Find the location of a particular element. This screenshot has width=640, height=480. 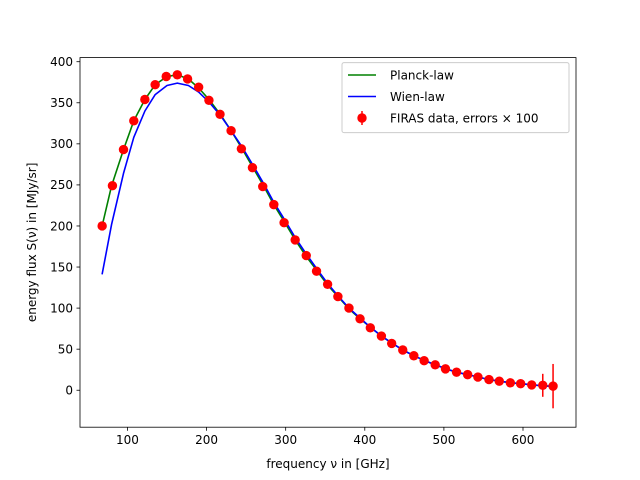

y-tick-label: 150 is located at coordinates (61, 267).